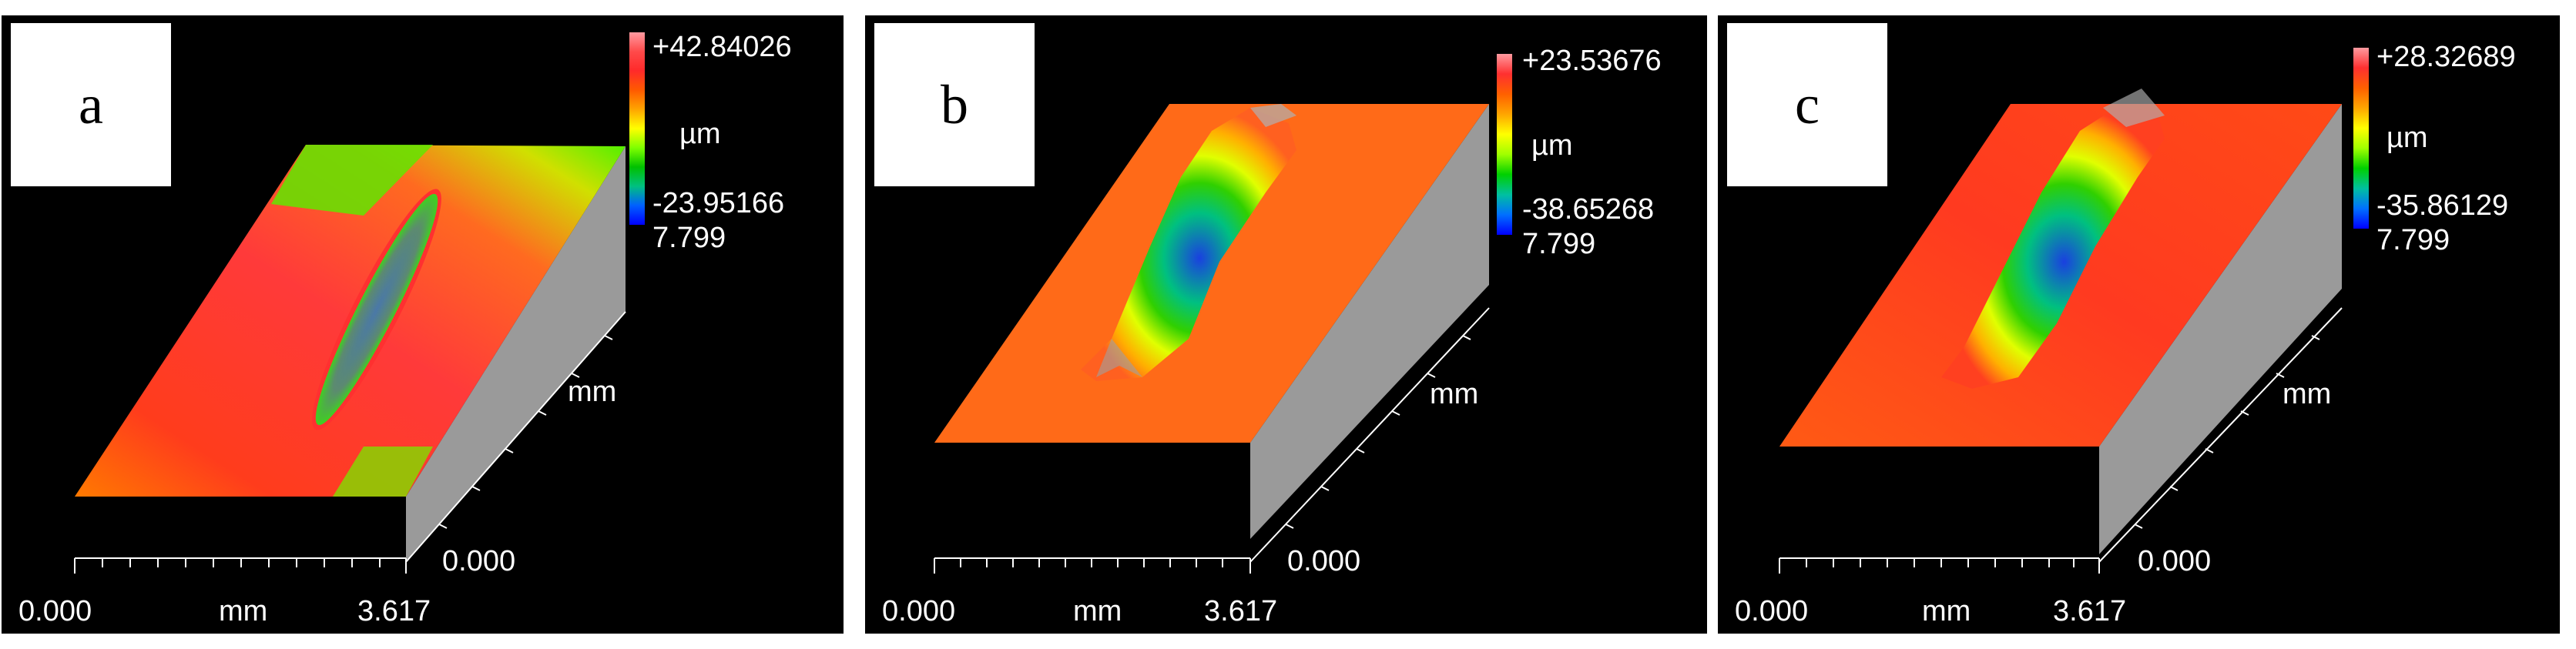 The width and height of the screenshot is (2576, 649). What do you see at coordinates (394, 611) in the screenshot?
I see `x-axis-end-a: 3.617` at bounding box center [394, 611].